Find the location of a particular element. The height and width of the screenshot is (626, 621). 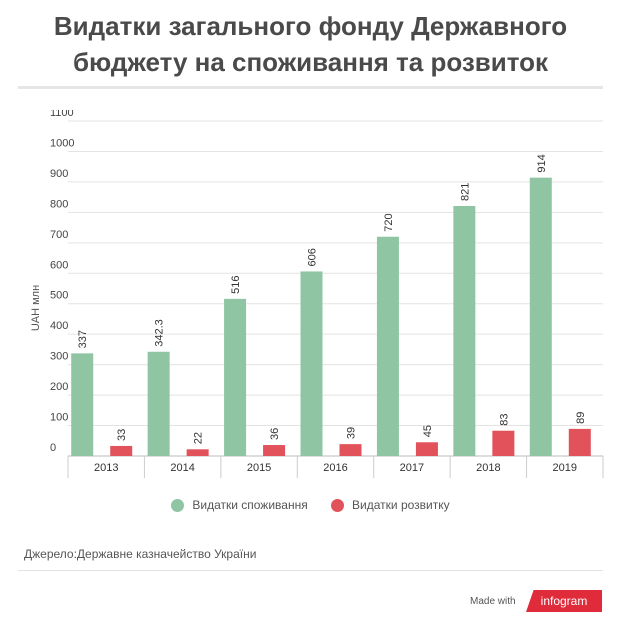

footer-divider is located at coordinates (310, 570).